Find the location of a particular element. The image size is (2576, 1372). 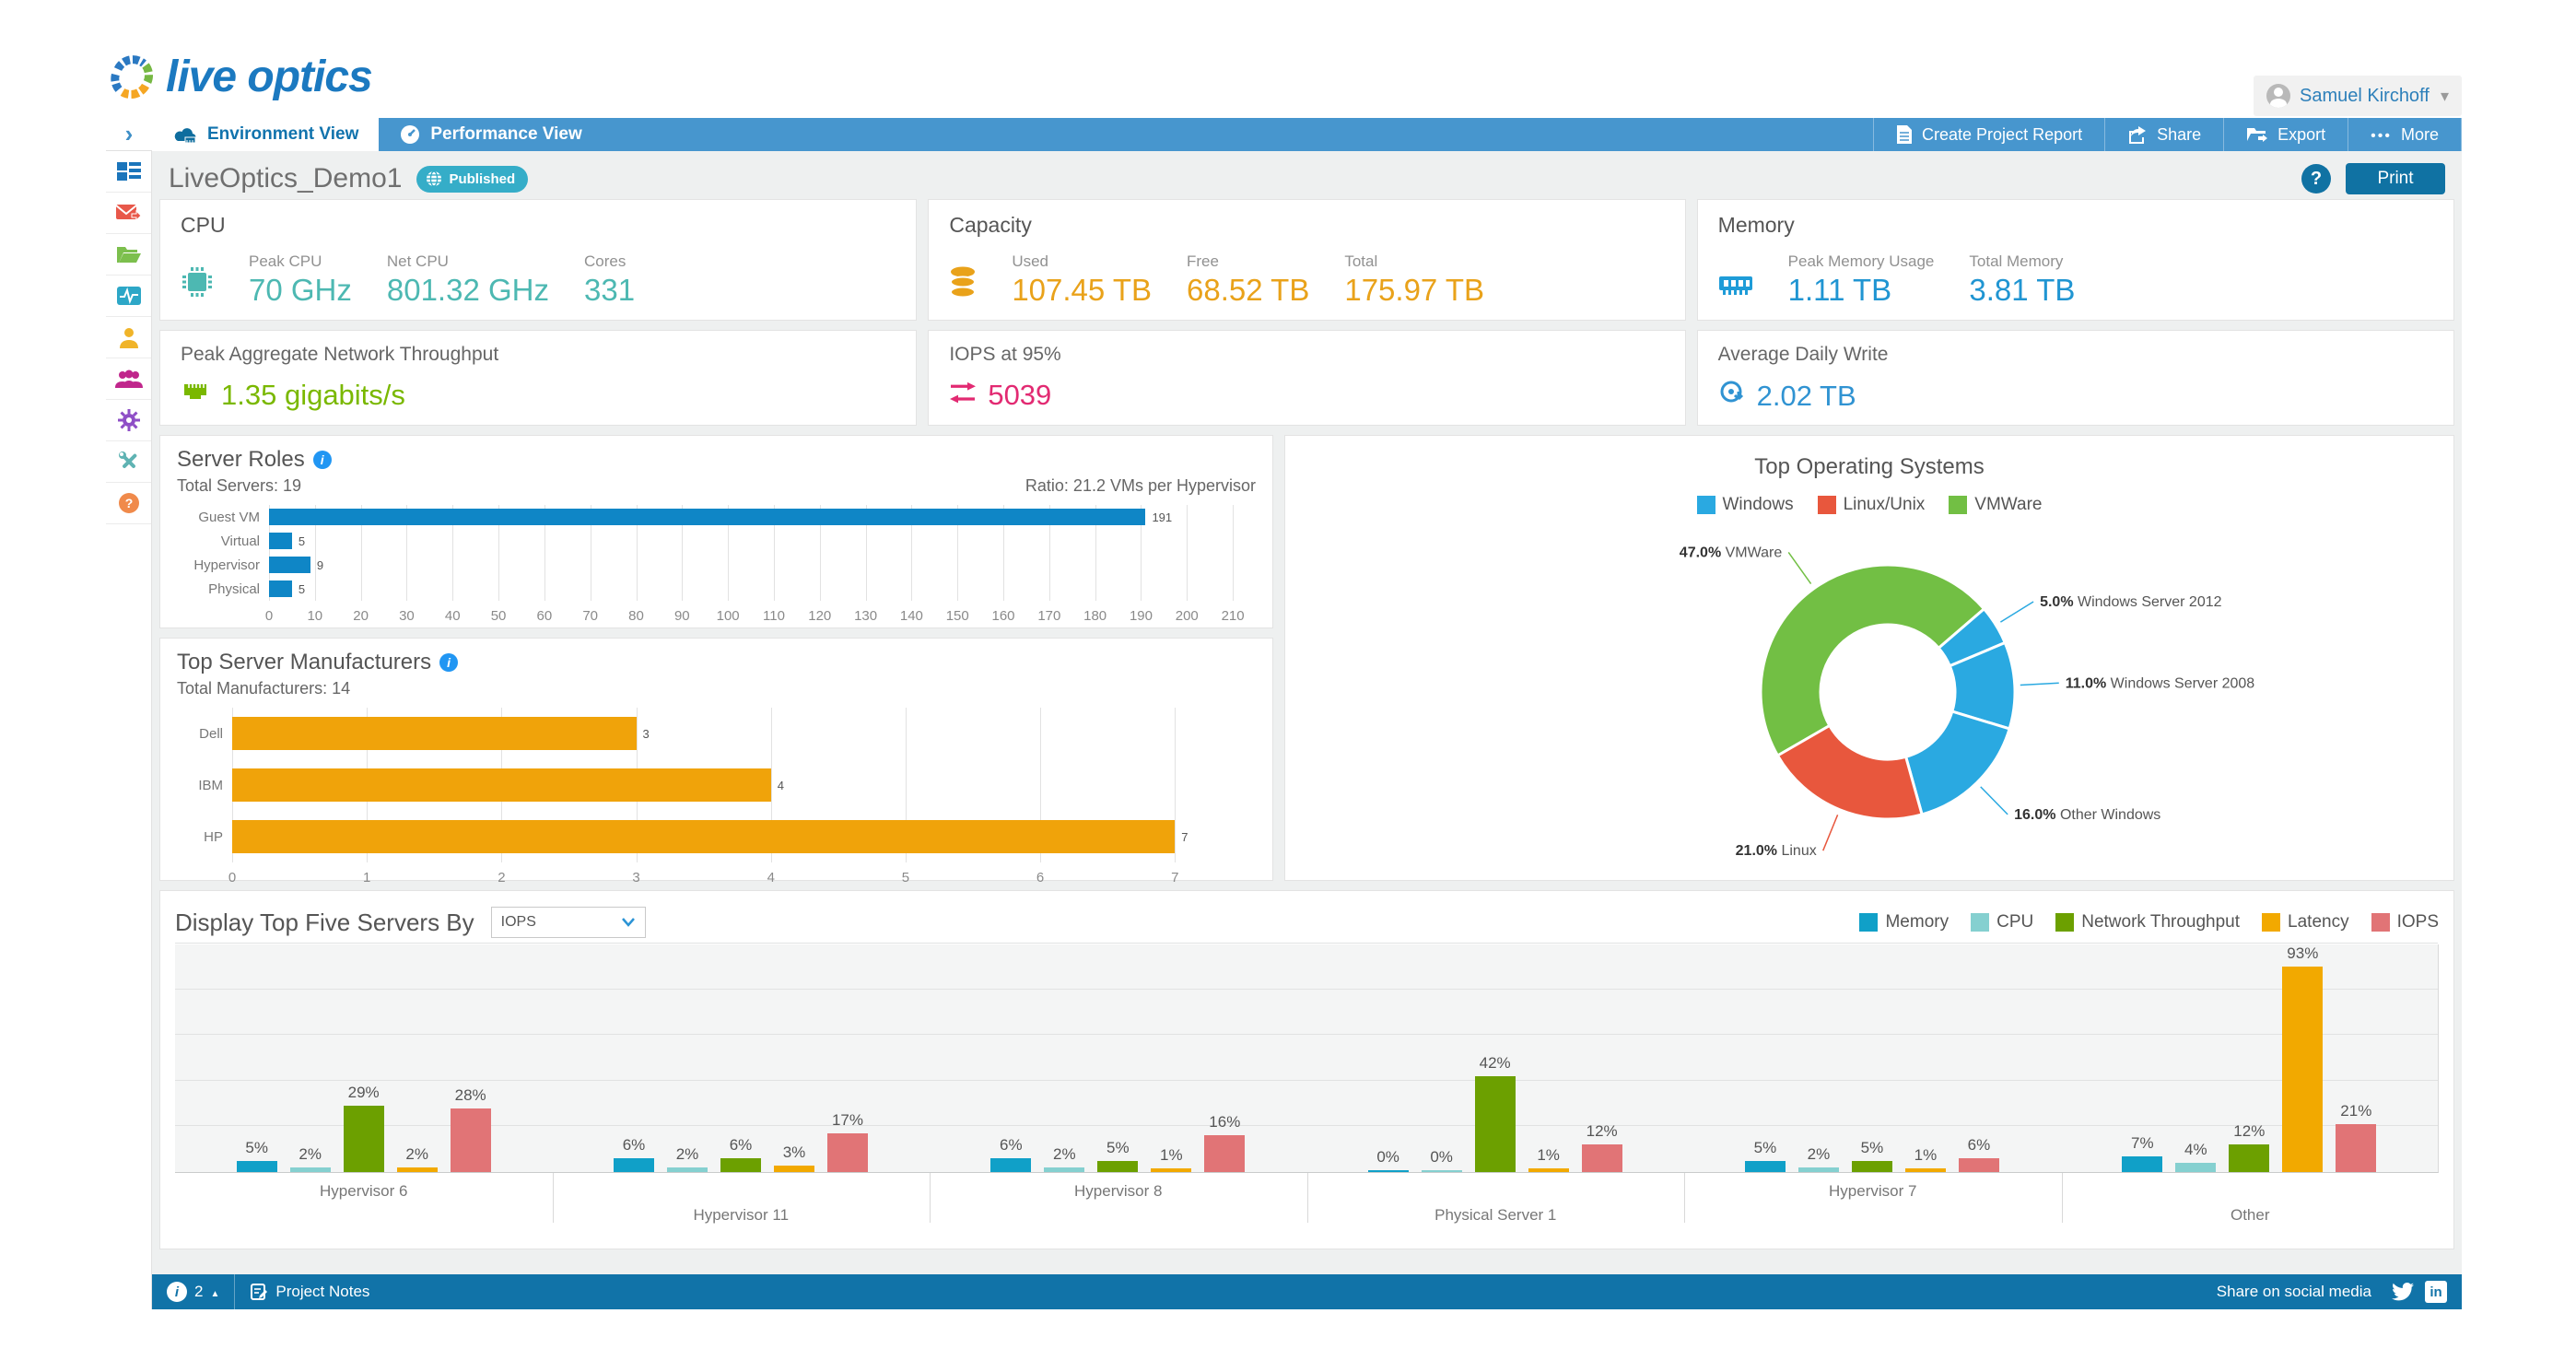

more-button: More is located at coordinates (2405, 134).